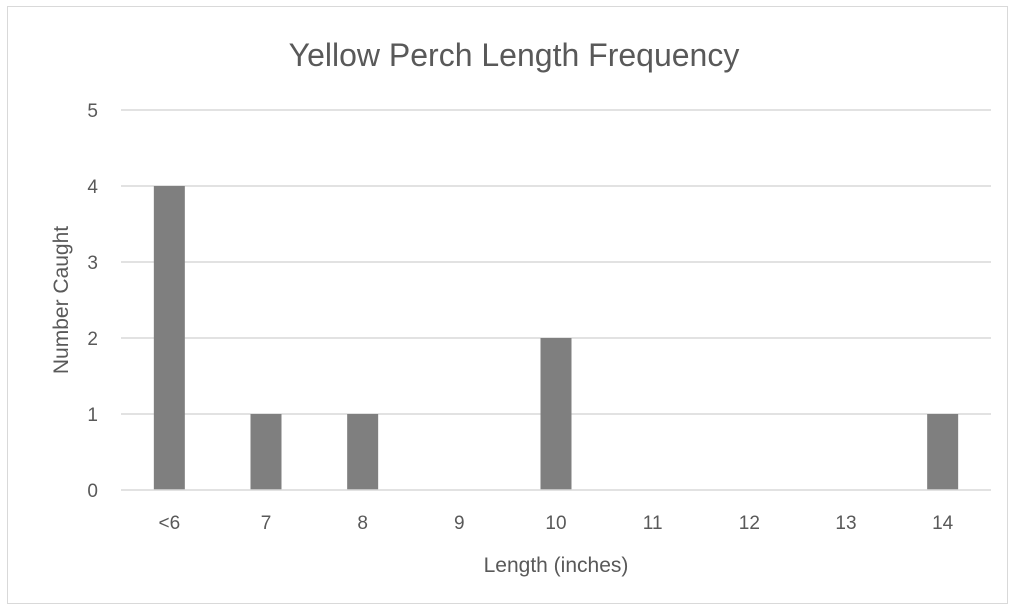 The width and height of the screenshot is (1012, 609). I want to click on x-tick-label: 14, so click(943, 523).